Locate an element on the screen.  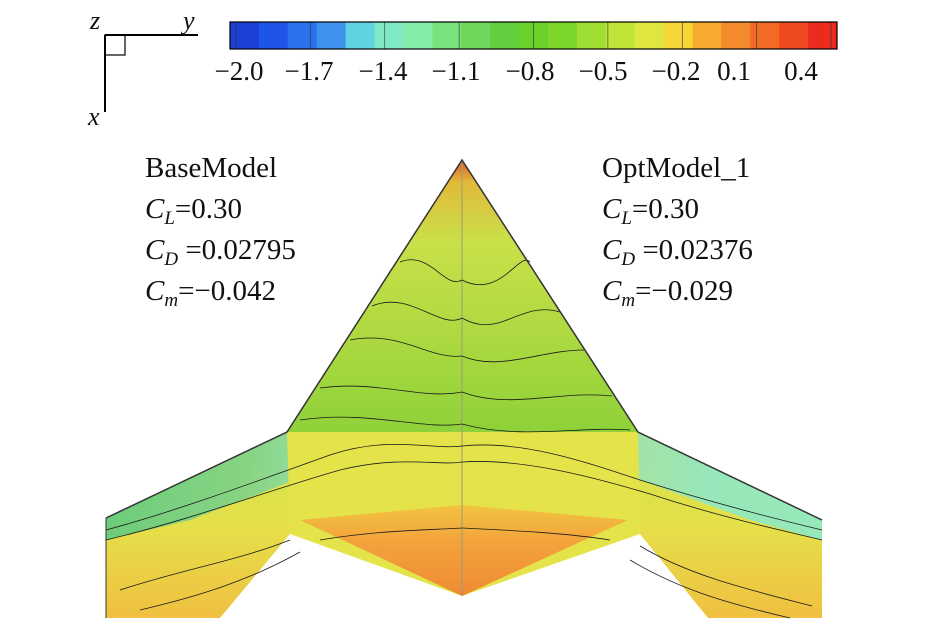
colorbar-tick: −0.2 is located at coordinates (676, 71).